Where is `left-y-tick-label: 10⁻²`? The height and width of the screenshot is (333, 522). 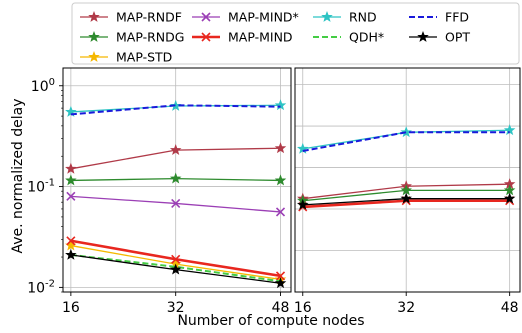 left-y-tick-label: 10⁻² is located at coordinates (41, 287).